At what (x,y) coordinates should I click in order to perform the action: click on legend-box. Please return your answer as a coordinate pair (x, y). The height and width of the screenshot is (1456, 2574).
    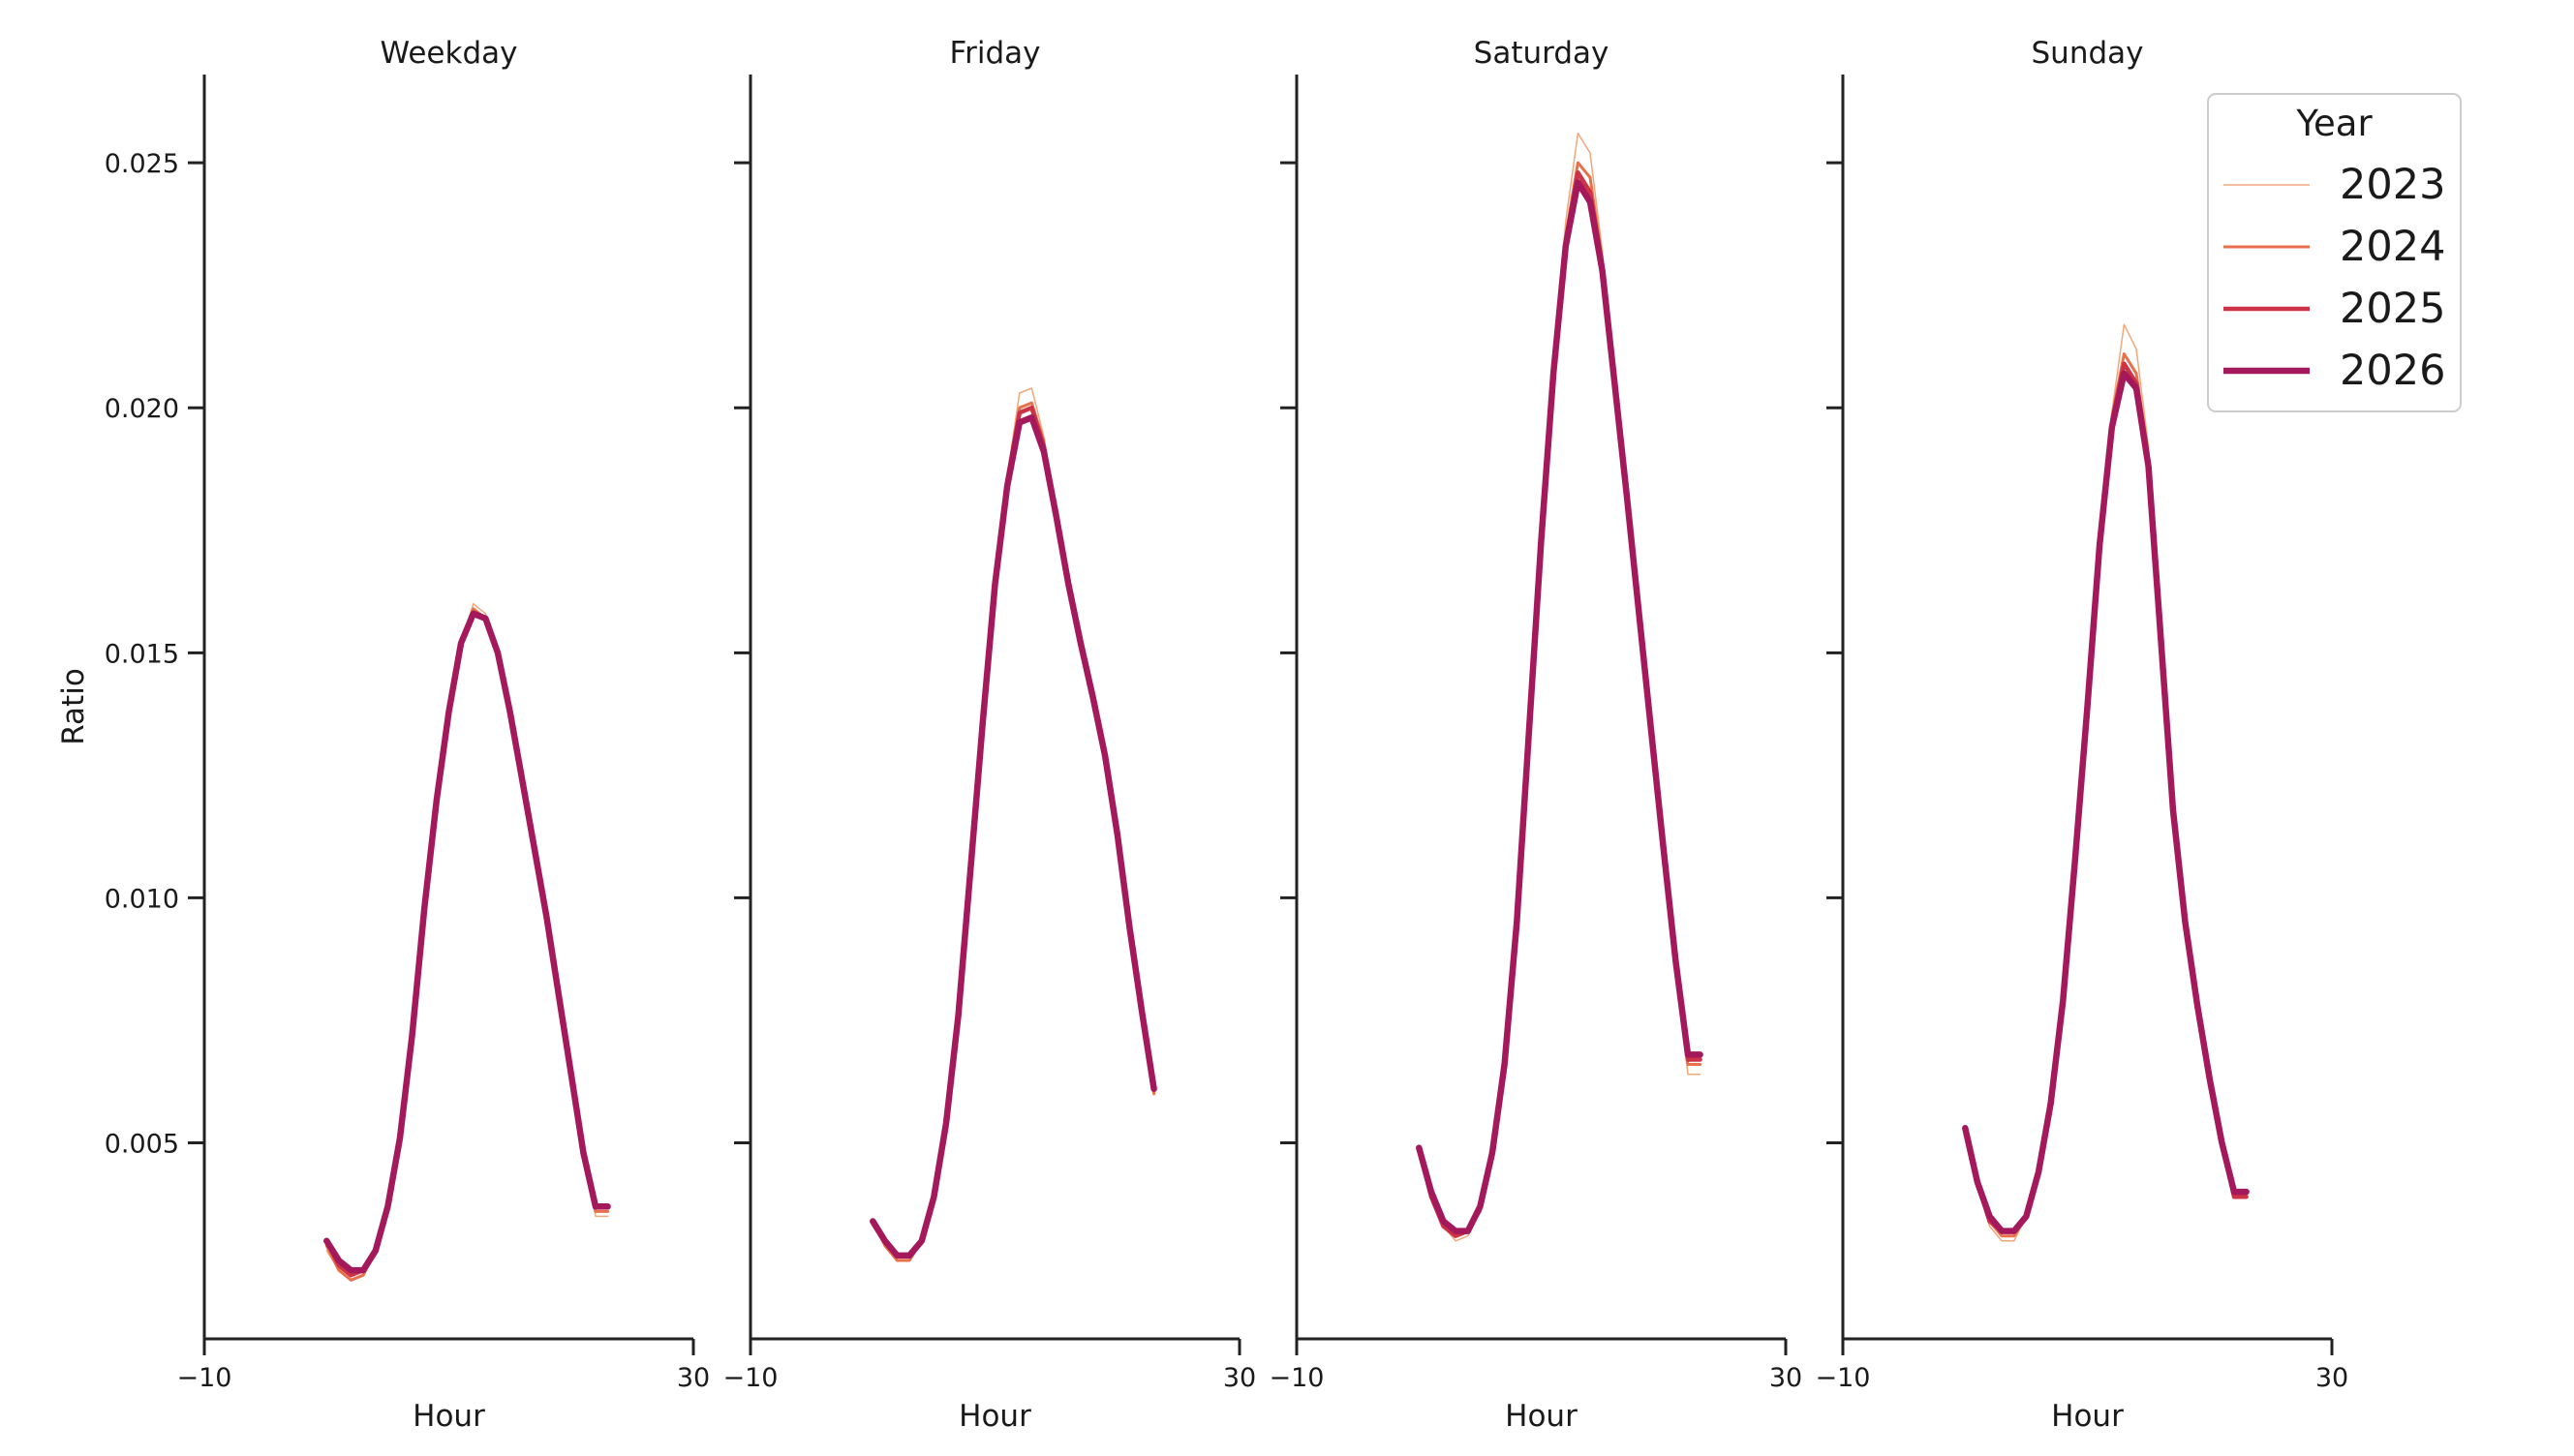
    Looking at the image, I should click on (2334, 252).